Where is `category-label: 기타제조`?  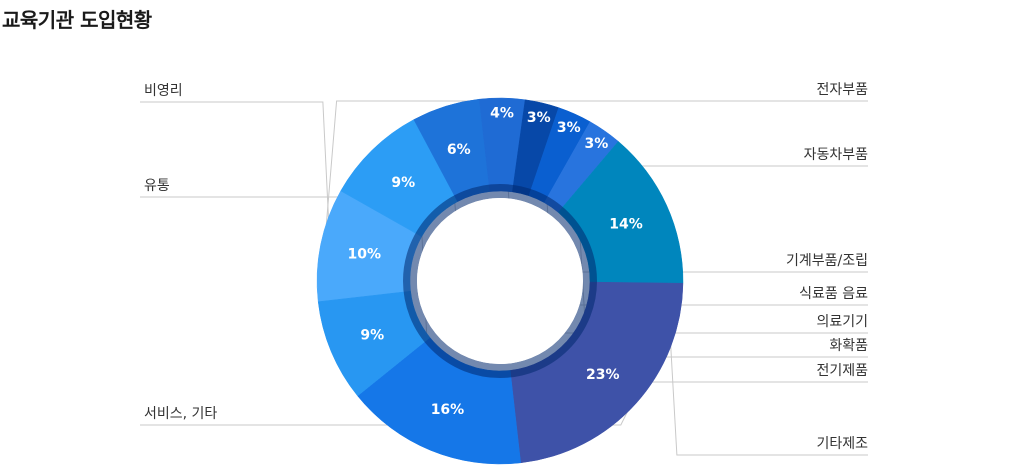
category-label: 기타제조 is located at coordinates (842, 444).